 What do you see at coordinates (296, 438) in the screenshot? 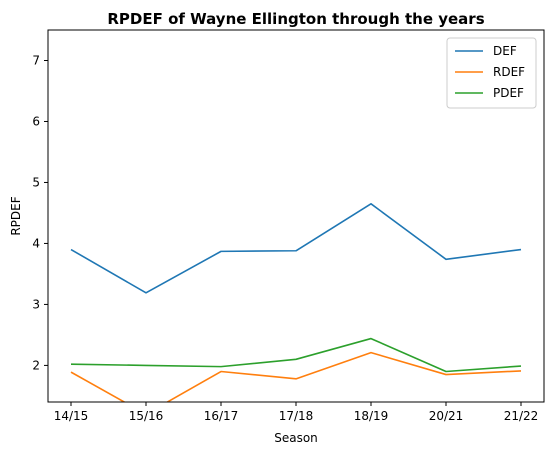
I see `x-axis-label: Season` at bounding box center [296, 438].